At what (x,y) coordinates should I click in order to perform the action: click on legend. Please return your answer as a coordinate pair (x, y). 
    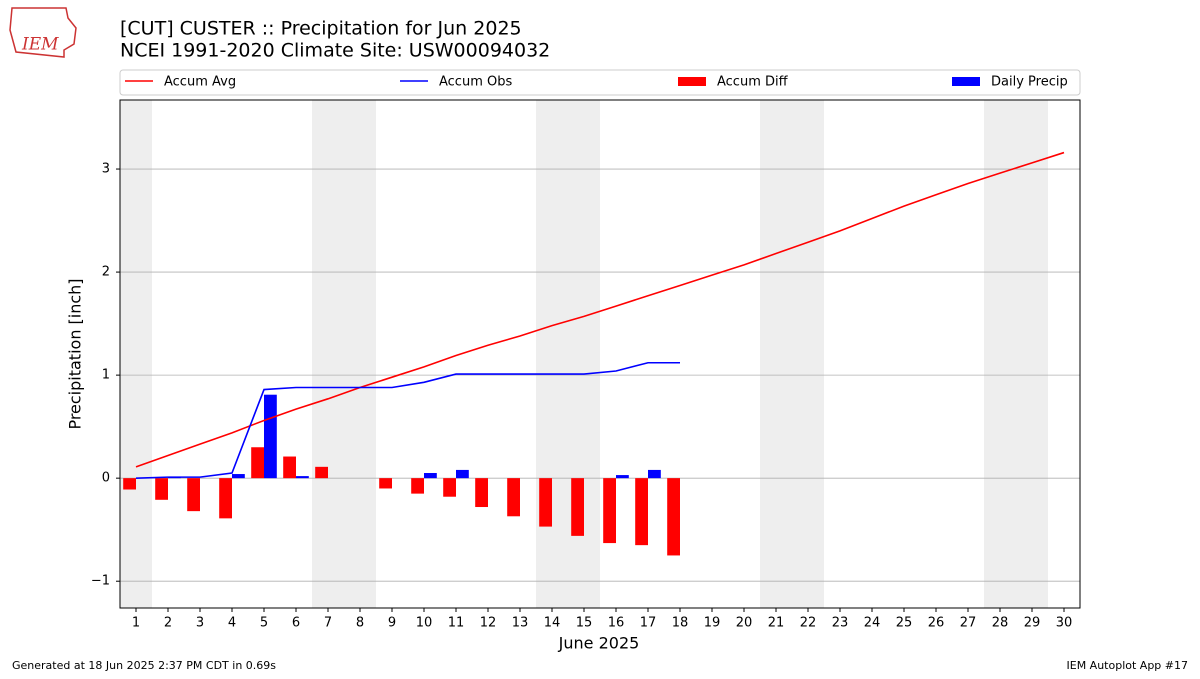
    Looking at the image, I should click on (600, 82).